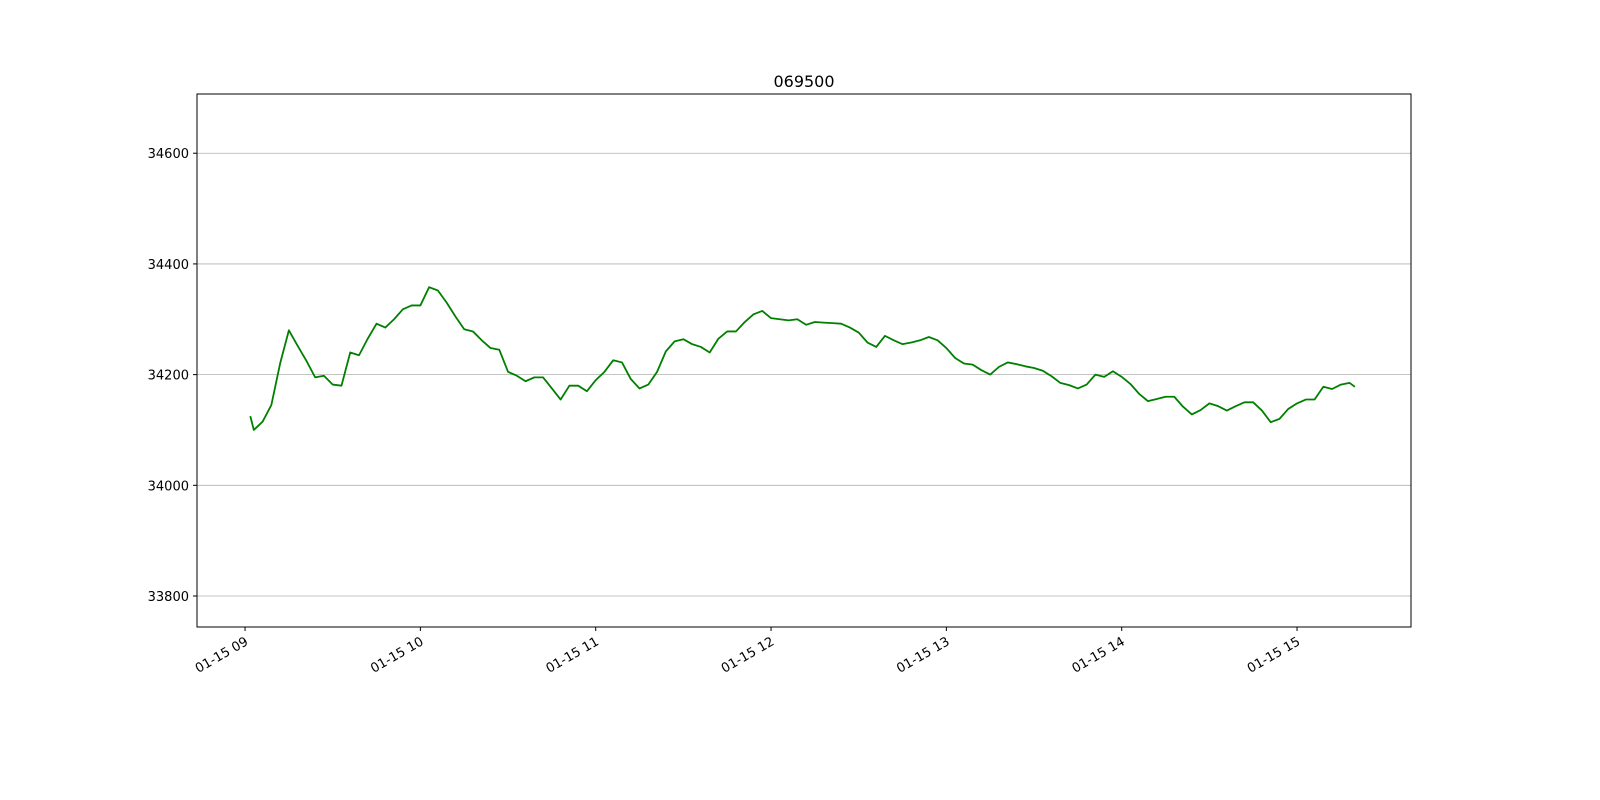  I want to click on chart-title: 069500, so click(803, 81).